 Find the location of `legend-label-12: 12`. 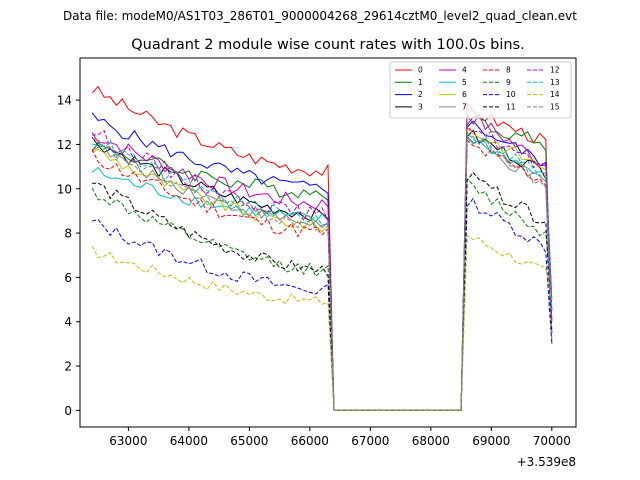

legend-label-12: 12 is located at coordinates (555, 70).